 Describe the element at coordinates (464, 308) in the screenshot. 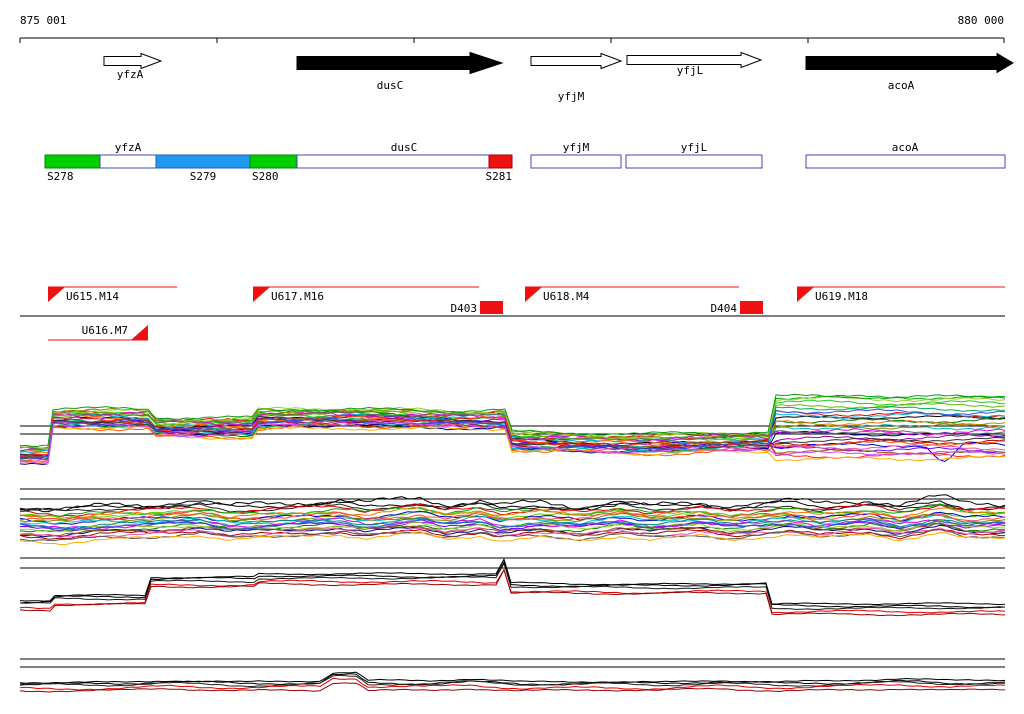

I see `marker-label: D403` at that location.